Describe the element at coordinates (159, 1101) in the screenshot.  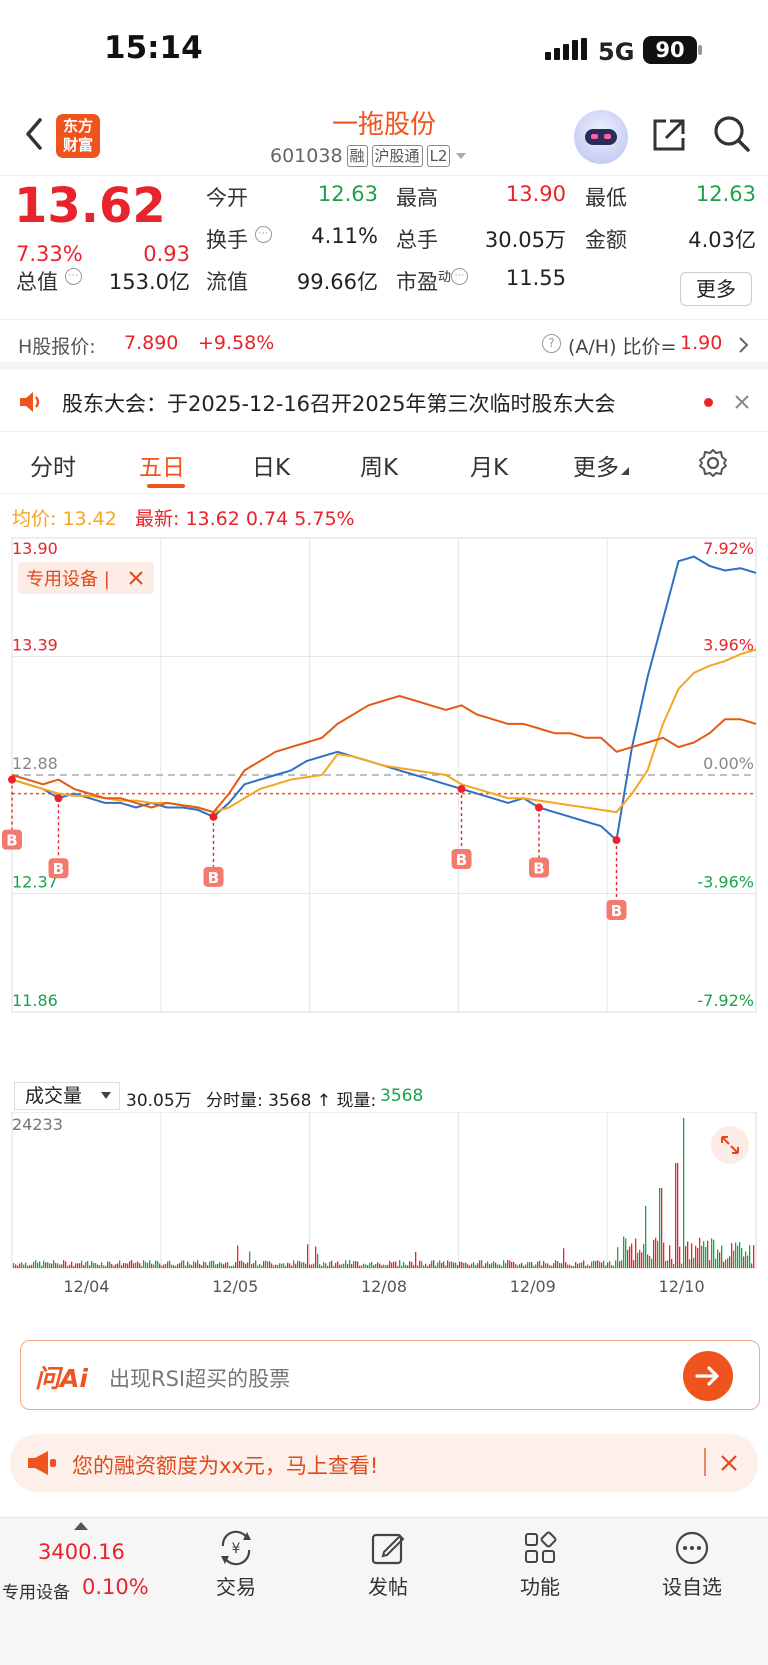
I see `volume-total: 30.05万` at that location.